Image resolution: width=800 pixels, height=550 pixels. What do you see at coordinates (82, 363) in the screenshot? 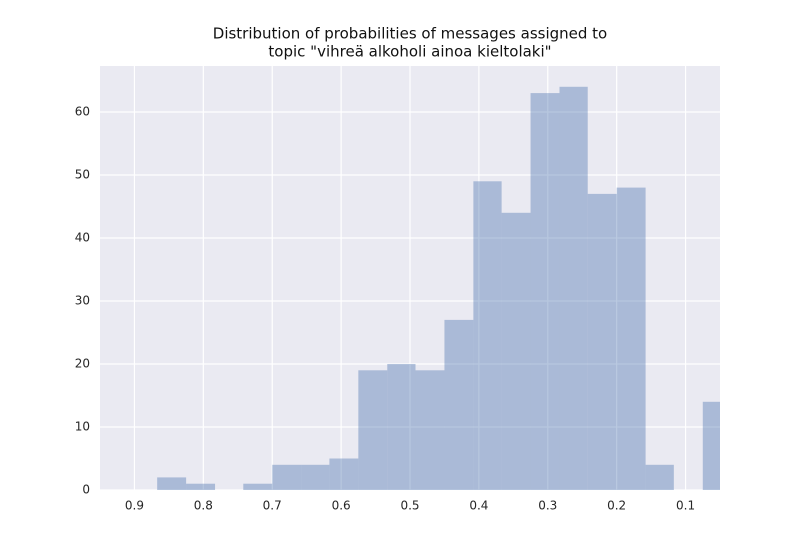
I see `y-tick-label: 20` at bounding box center [82, 363].